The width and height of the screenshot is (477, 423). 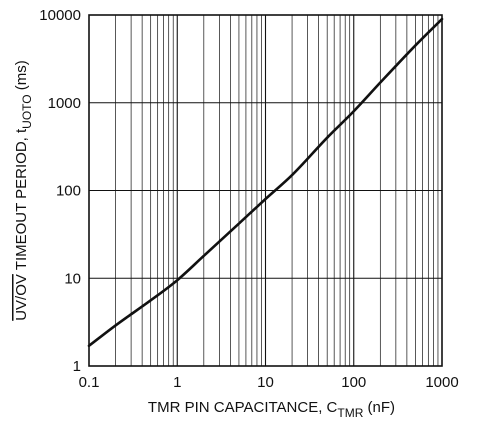 What do you see at coordinates (72, 278) in the screenshot?
I see `y-tick-label: 10` at bounding box center [72, 278].